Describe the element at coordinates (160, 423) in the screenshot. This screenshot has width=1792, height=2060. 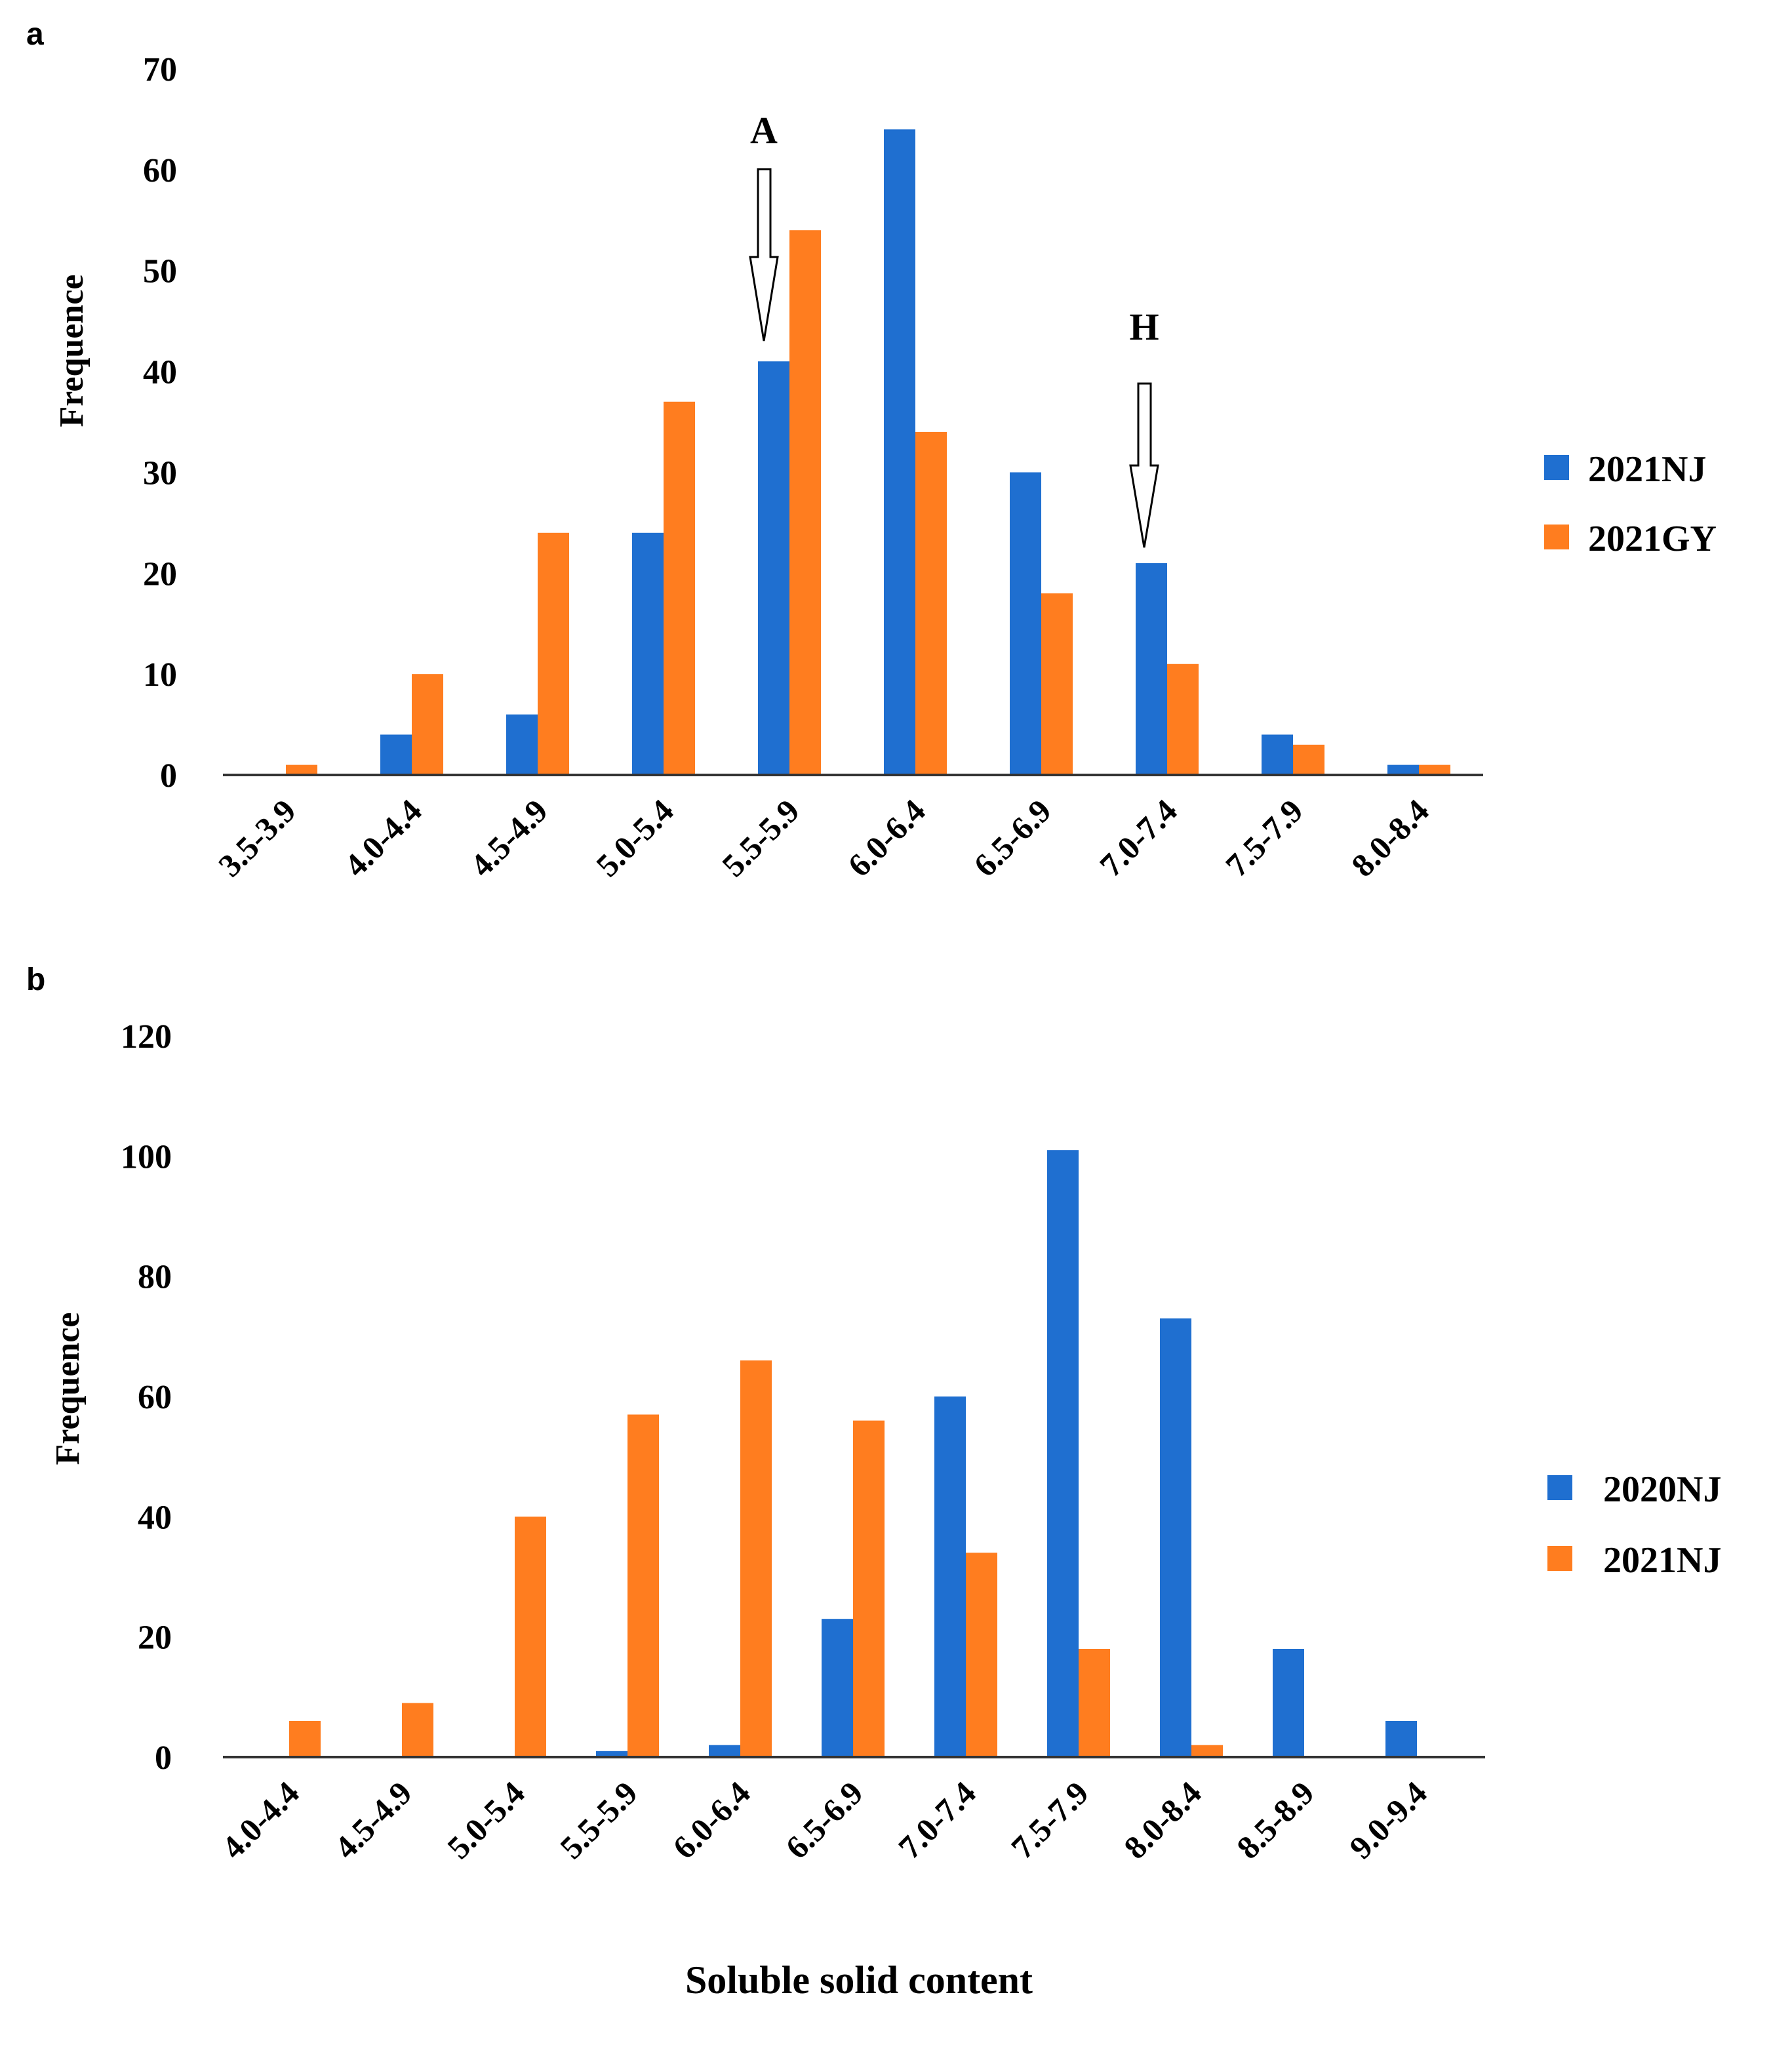
I see `panel-a-yticks: 0 10 20 30 40 50 60 70` at that location.